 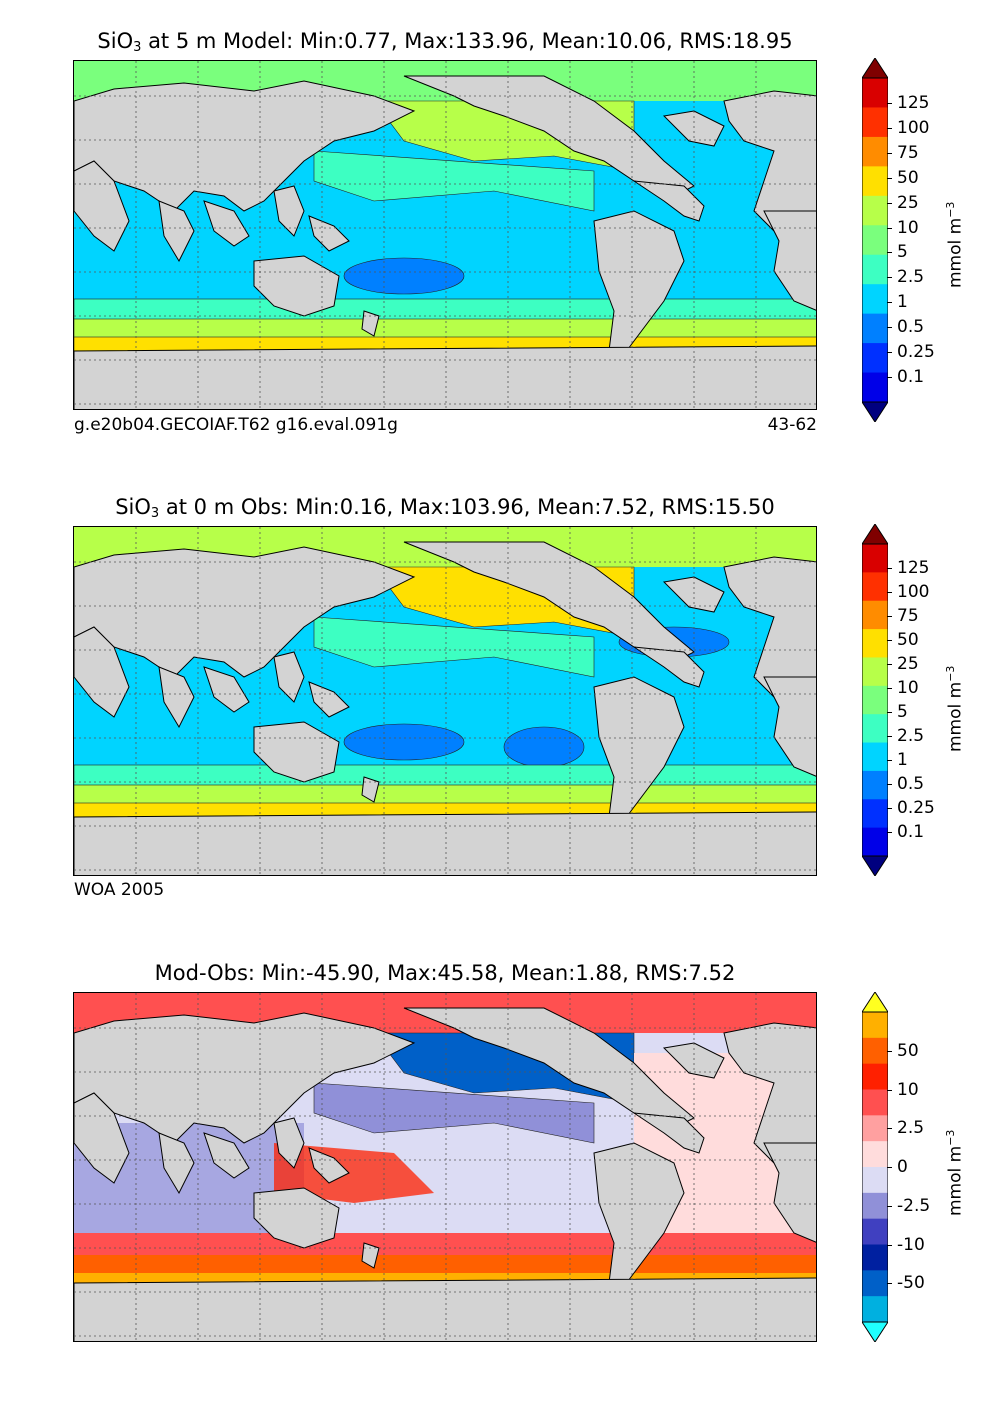 What do you see at coordinates (908, 1205) in the screenshot?
I see `colorbar-tick-label: -2.5` at bounding box center [908, 1205].